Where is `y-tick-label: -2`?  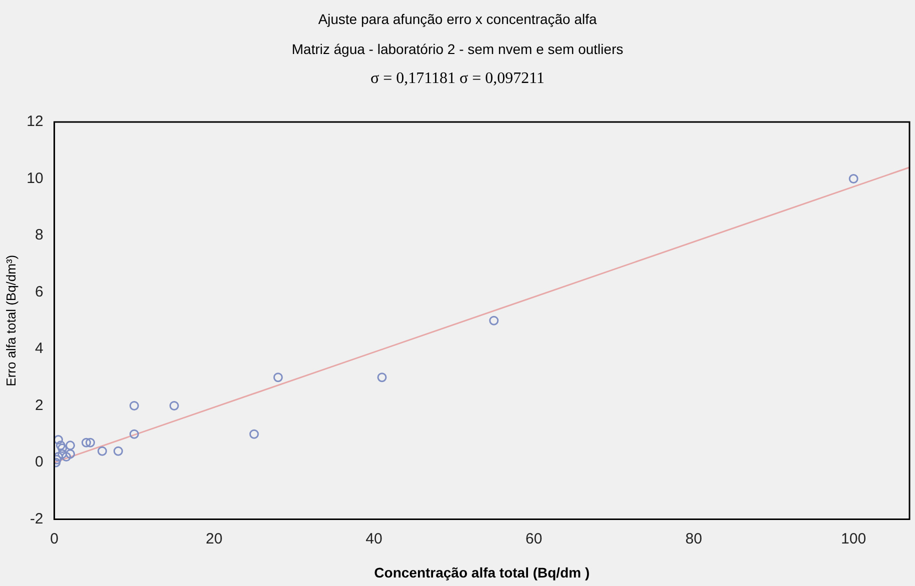
y-tick-label: -2 is located at coordinates (37, 519).